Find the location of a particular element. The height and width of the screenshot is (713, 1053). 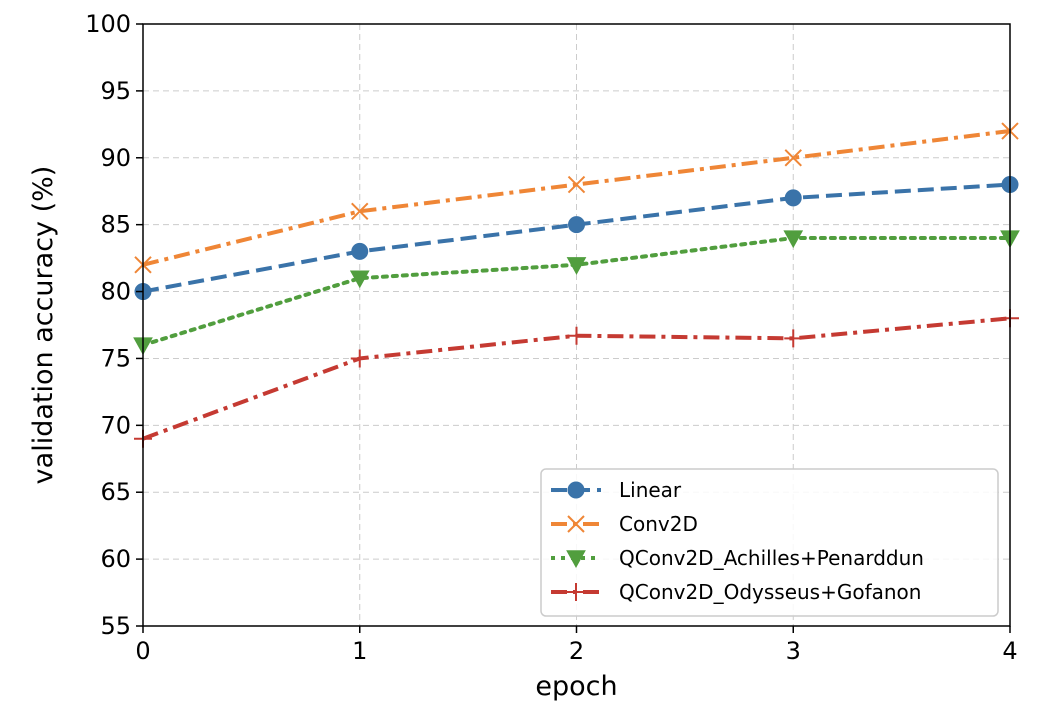

y-tick-label: 55 is located at coordinates (115, 626).